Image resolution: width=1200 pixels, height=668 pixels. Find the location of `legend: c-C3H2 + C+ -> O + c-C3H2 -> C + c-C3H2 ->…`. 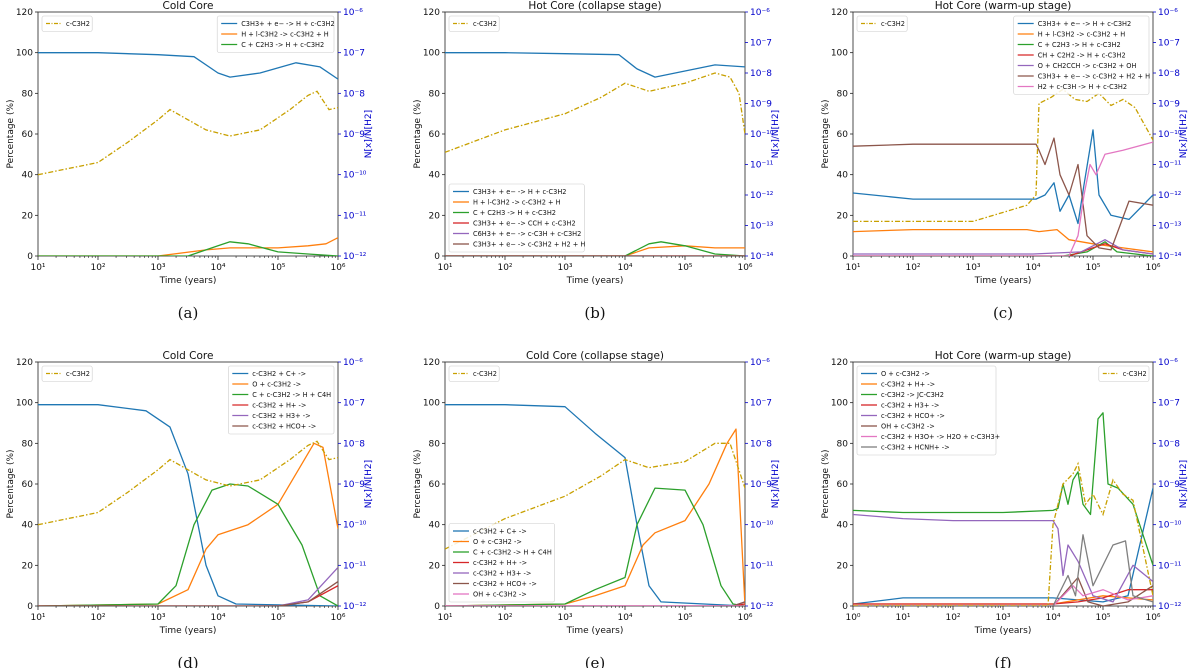

legend: c-C3H2 + C+ -> O + c-C3H2 -> C + c-C3H2 ->… is located at coordinates (281, 400).